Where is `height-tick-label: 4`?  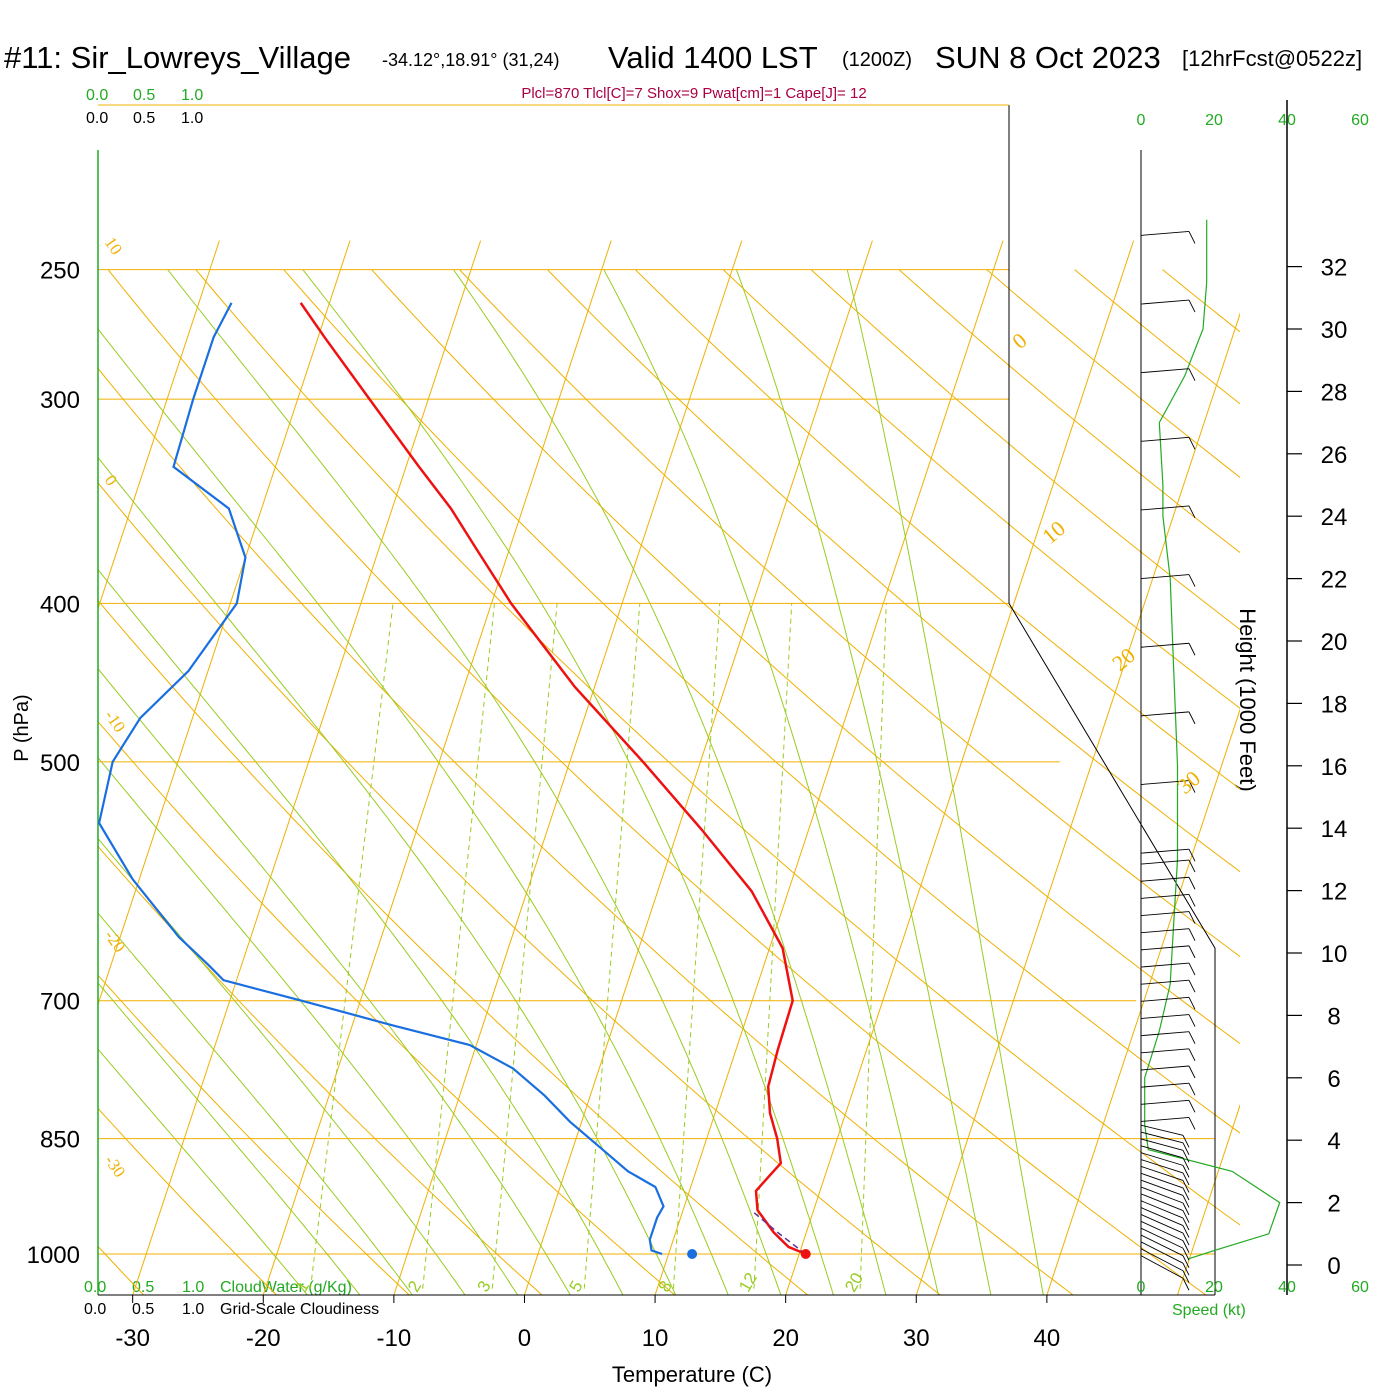
height-tick-label: 4 is located at coordinates (1333, 1141).